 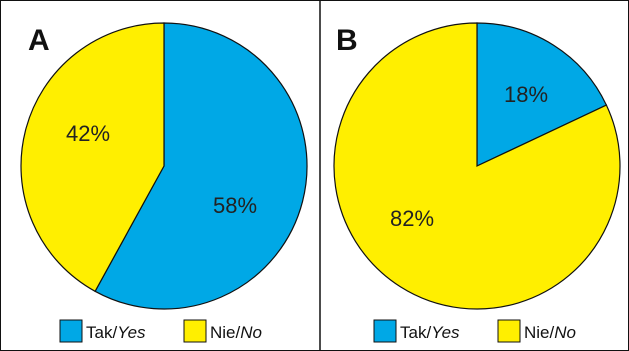 I want to click on slice-yes, so click(x=542, y=94).